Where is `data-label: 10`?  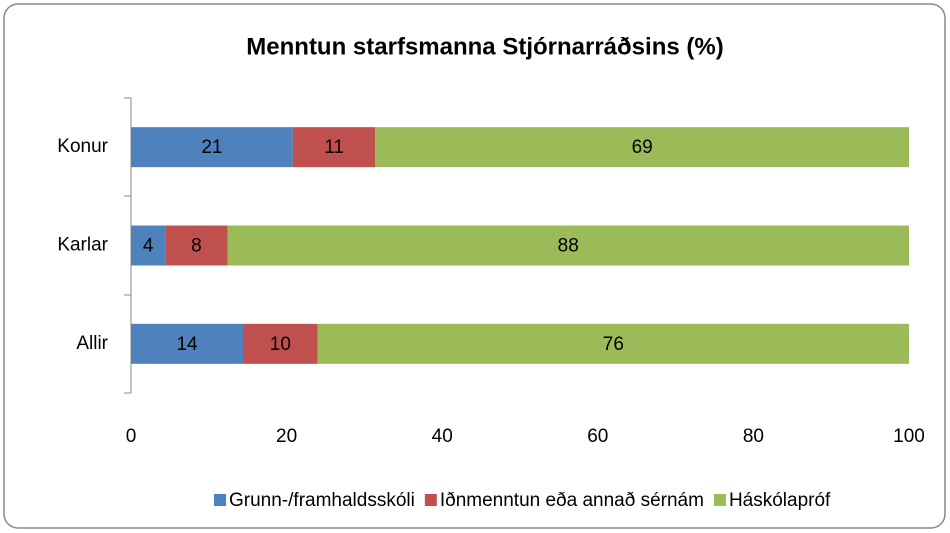
data-label: 10 is located at coordinates (280, 344).